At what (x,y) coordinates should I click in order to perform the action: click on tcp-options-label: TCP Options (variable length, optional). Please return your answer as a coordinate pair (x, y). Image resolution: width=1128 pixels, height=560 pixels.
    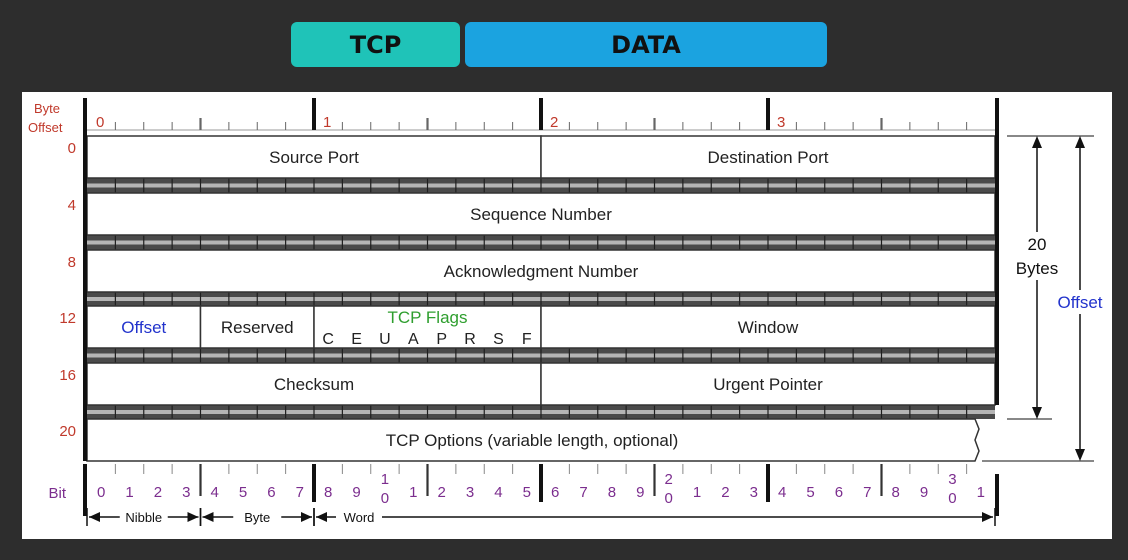
    Looking at the image, I should click on (532, 440).